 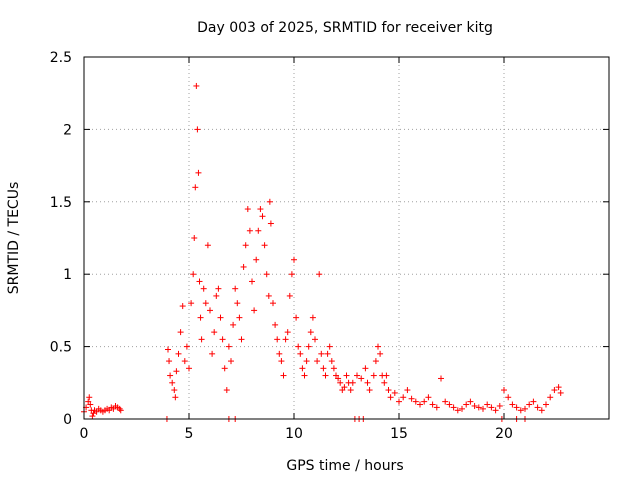 I want to click on x-axis-label: GPS time / hours, so click(x=344, y=466).